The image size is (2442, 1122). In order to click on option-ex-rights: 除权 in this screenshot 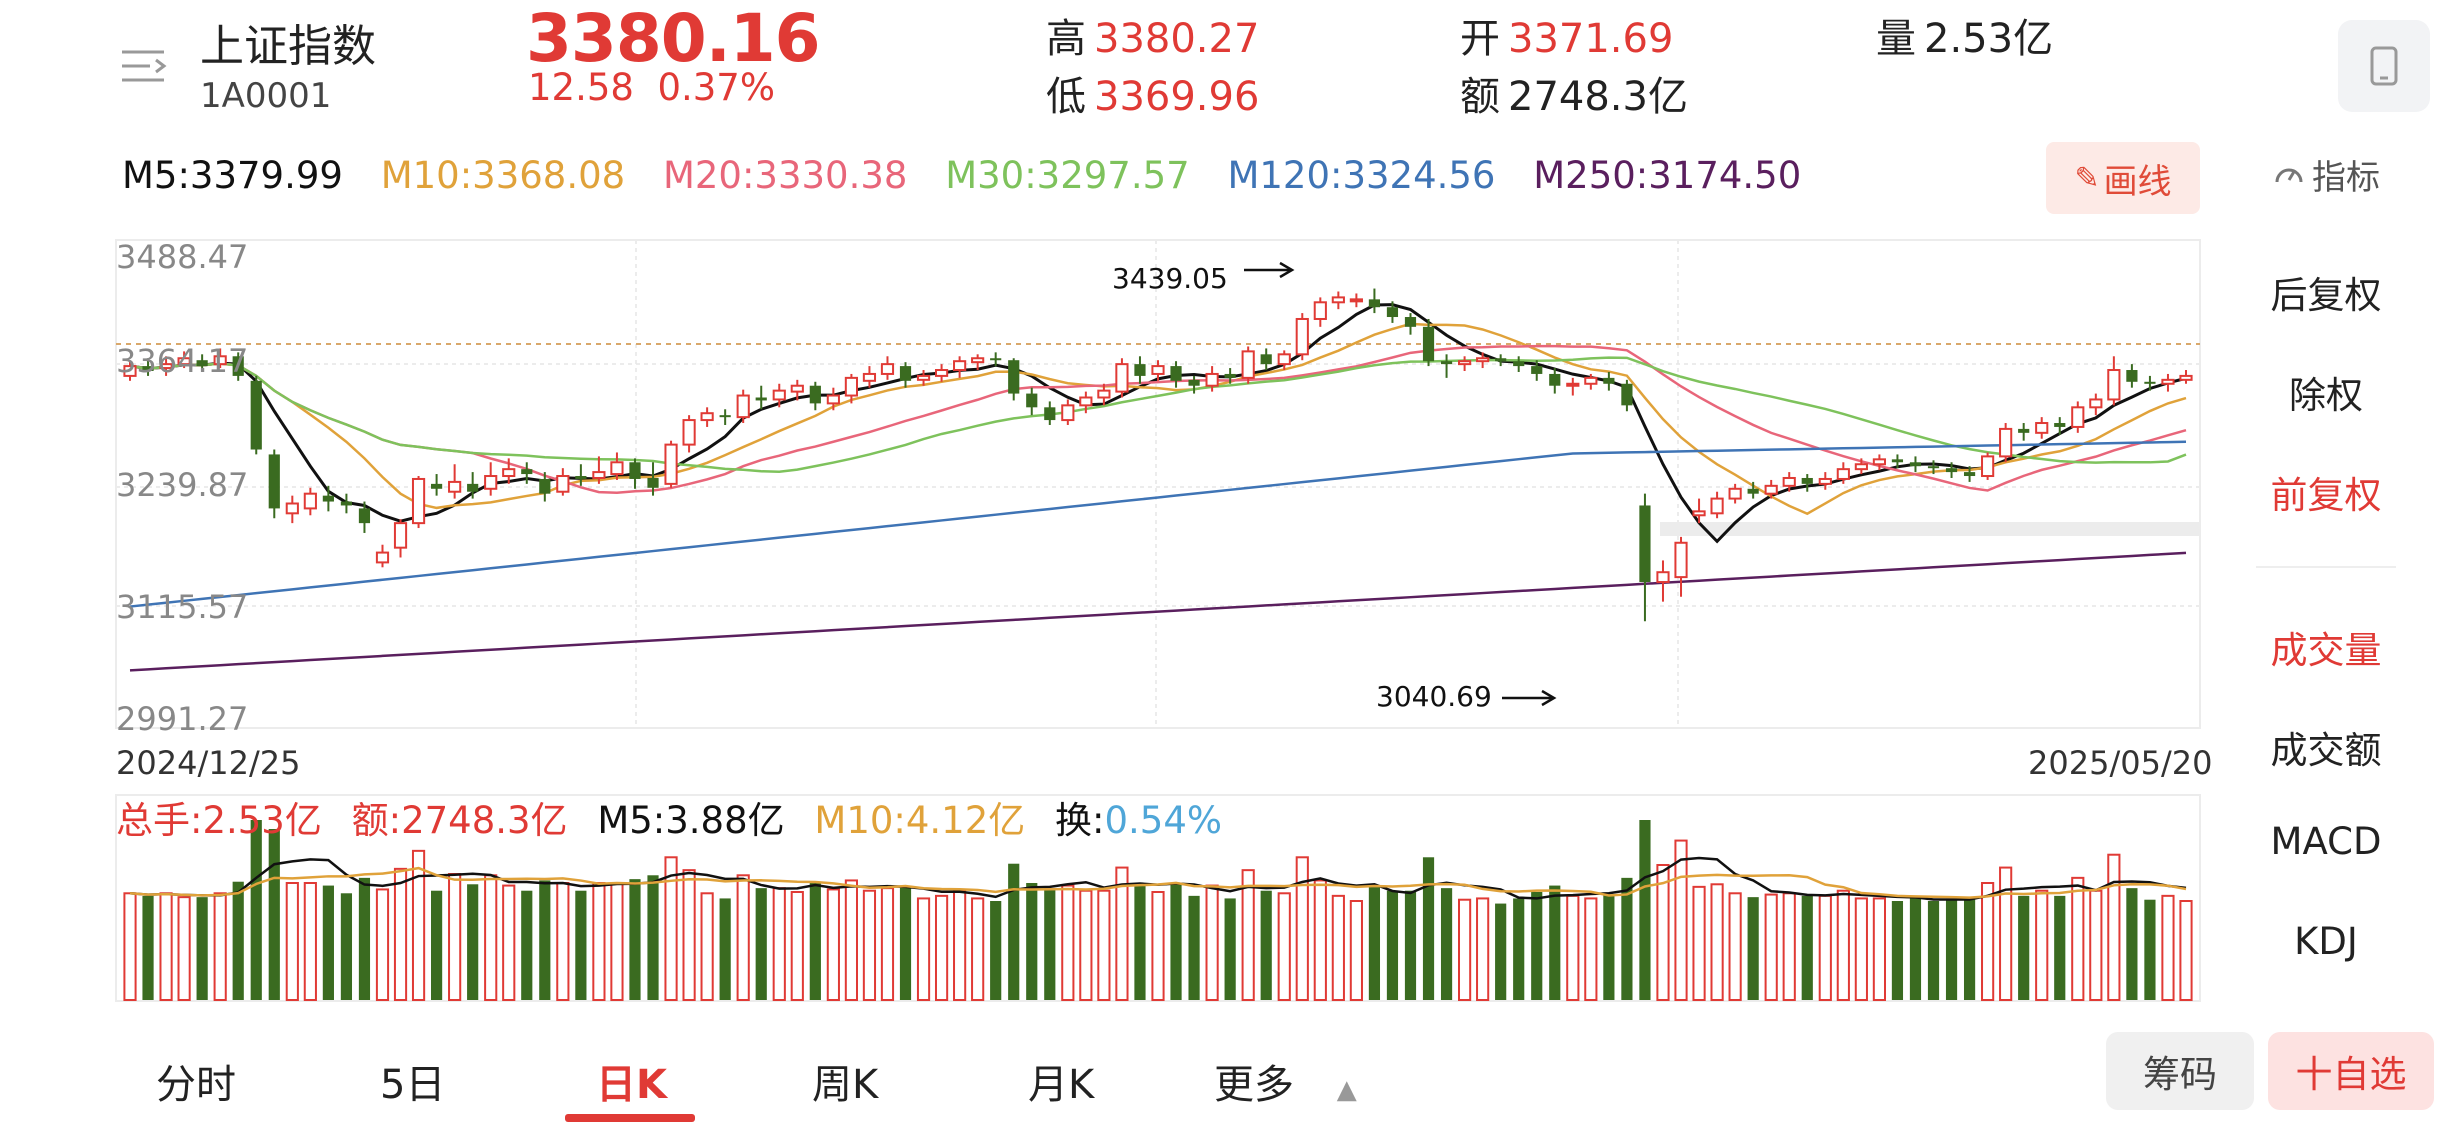, I will do `click(2326, 395)`.